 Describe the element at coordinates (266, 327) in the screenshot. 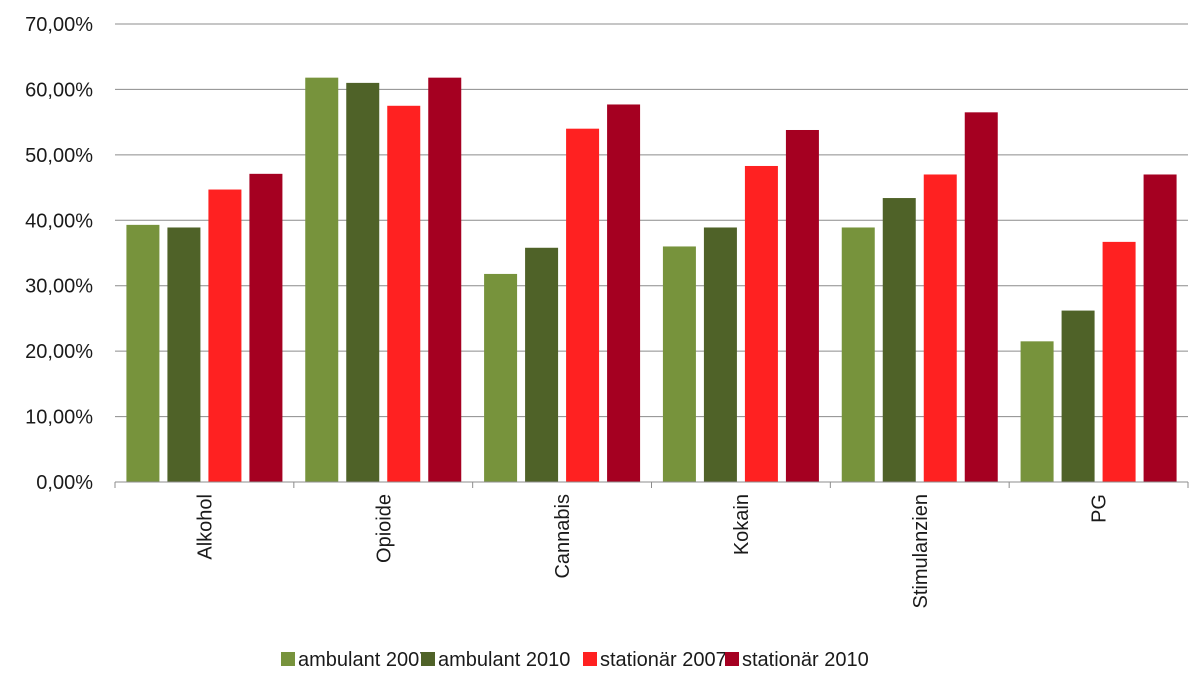

I see `bar-alkohol-stationär-2010` at that location.